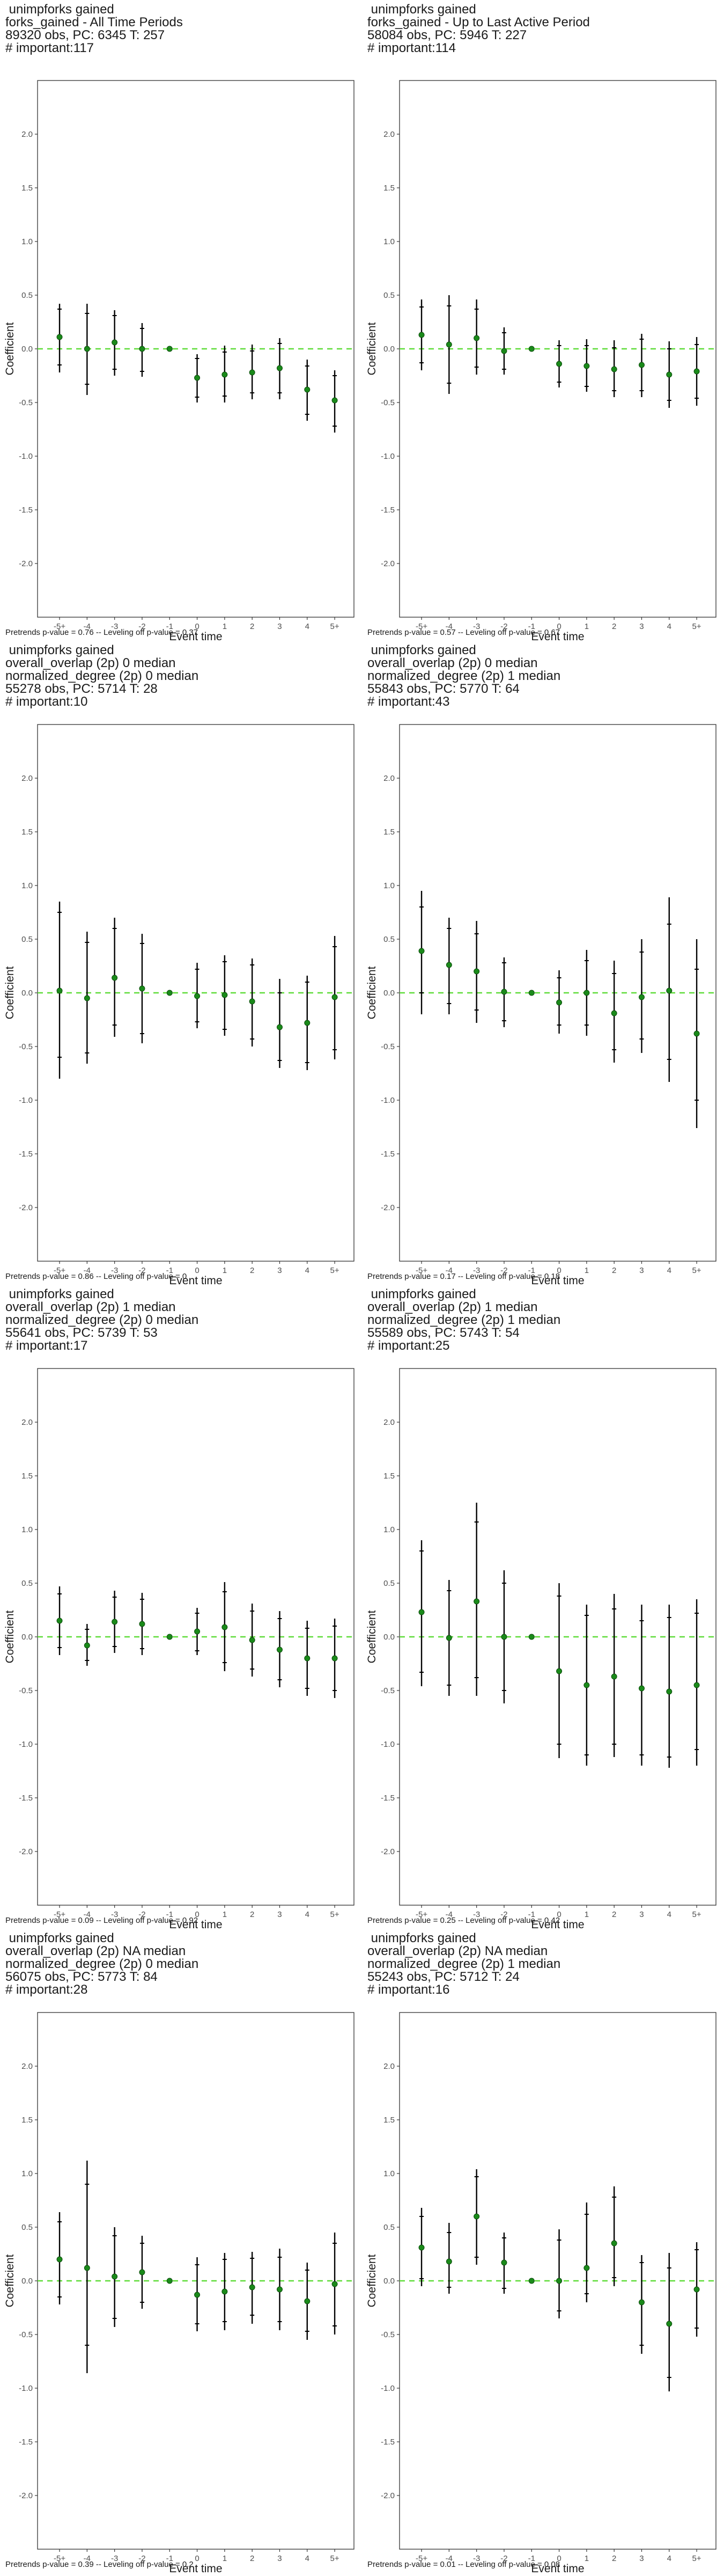  Describe the element at coordinates (59, 9) in the screenshot. I see `chart-title-line: unimpforks gained` at that location.